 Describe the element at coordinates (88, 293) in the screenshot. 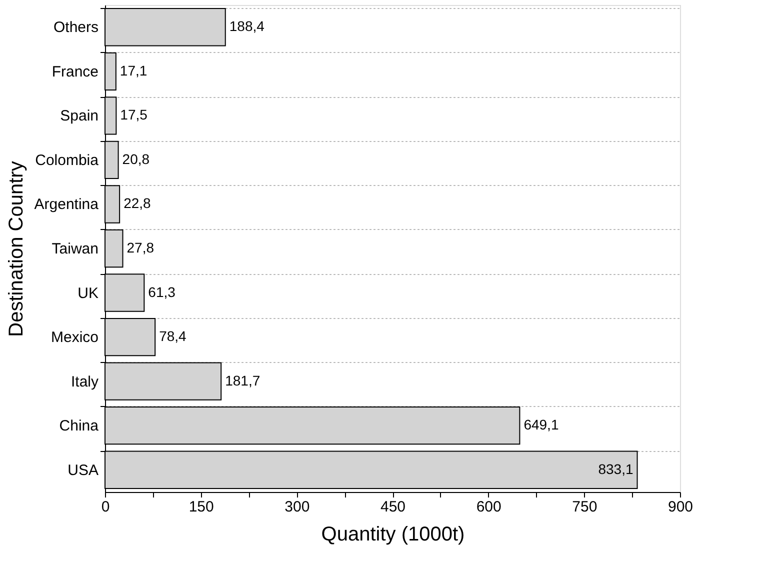

I see `y-tick-label: UK` at that location.